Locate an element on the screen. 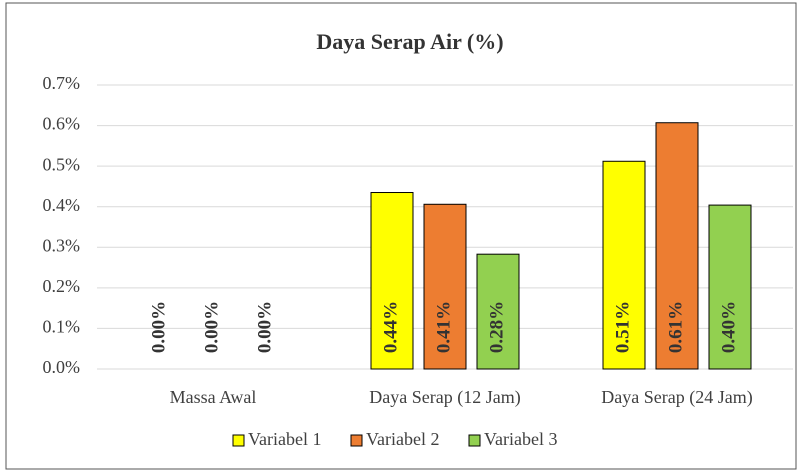 This screenshot has height=474, width=802. chart-title: Daya Serap Air (%) is located at coordinates (409, 41).